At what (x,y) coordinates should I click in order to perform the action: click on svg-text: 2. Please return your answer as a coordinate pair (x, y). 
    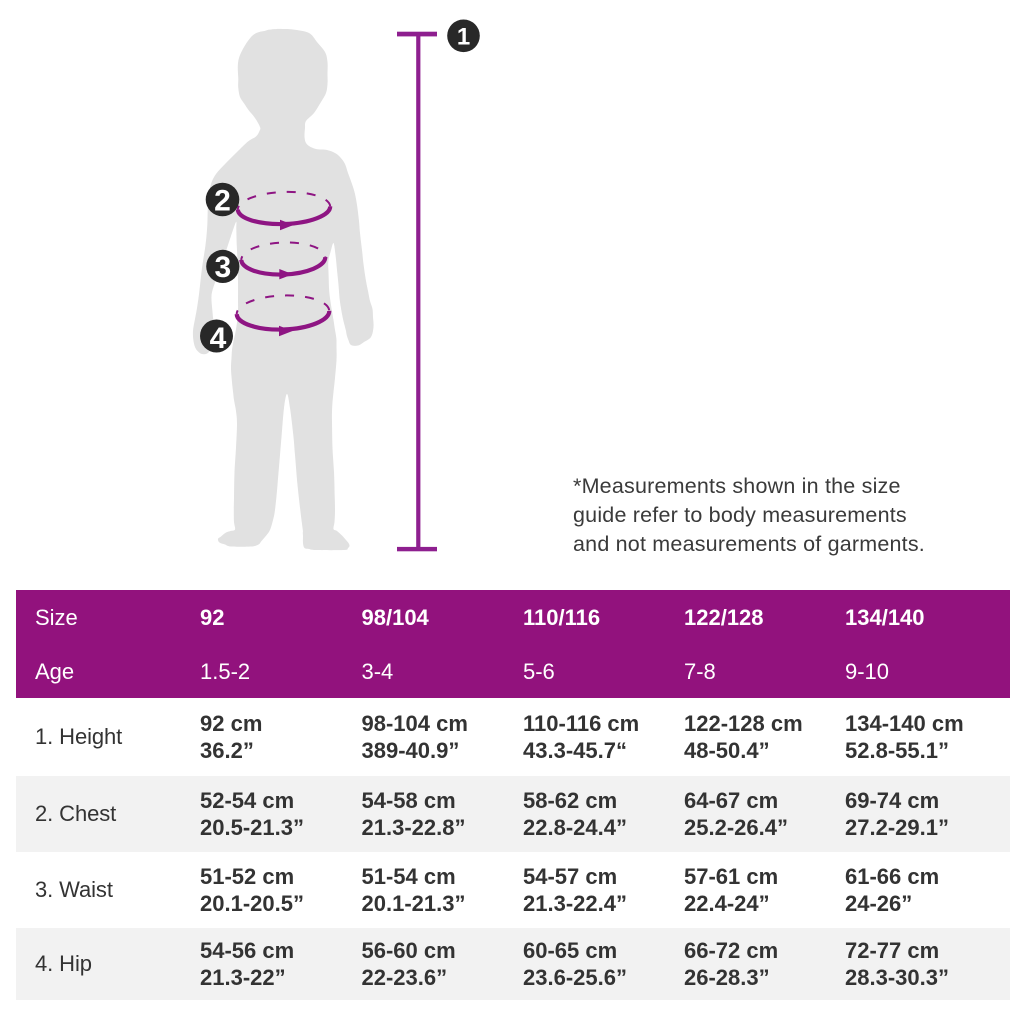
    Looking at the image, I should click on (222, 200).